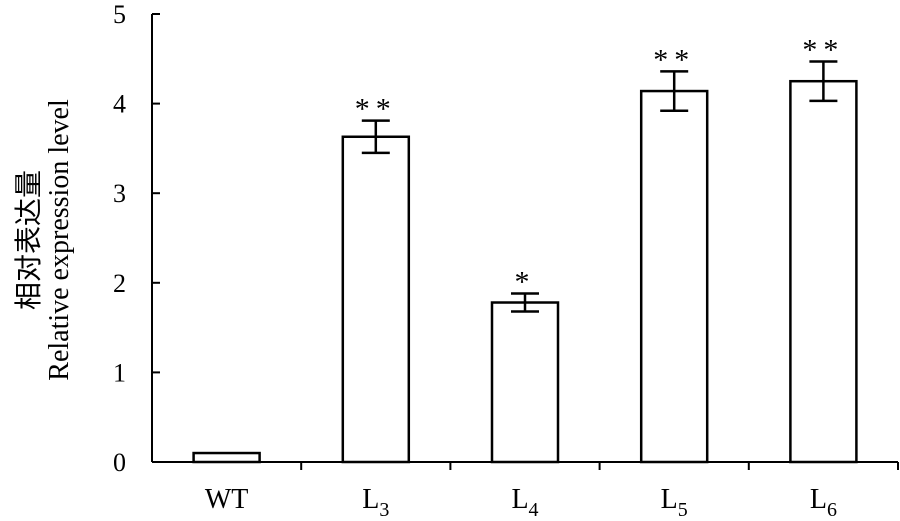 The height and width of the screenshot is (521, 900). I want to click on category-label-l6: L6, so click(823, 502).